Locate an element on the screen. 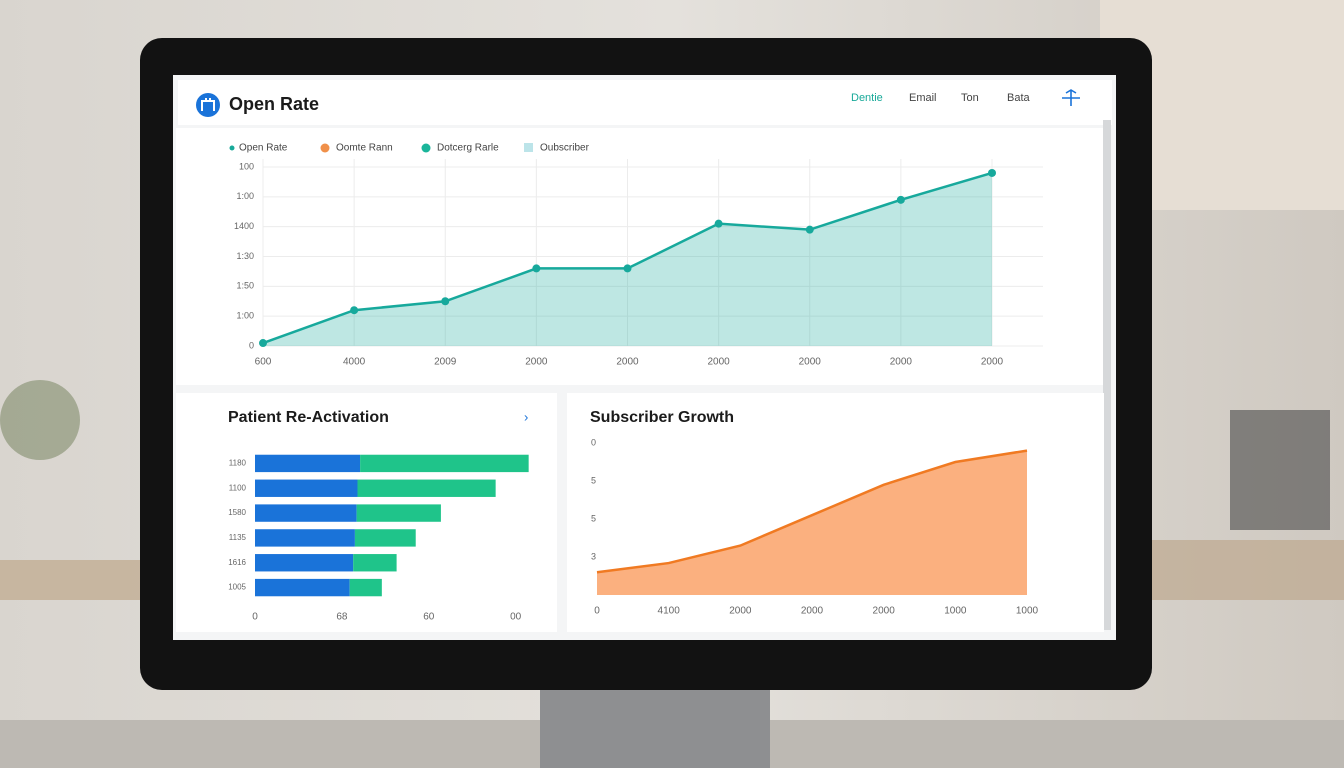  speaker is located at coordinates (1280, 470).